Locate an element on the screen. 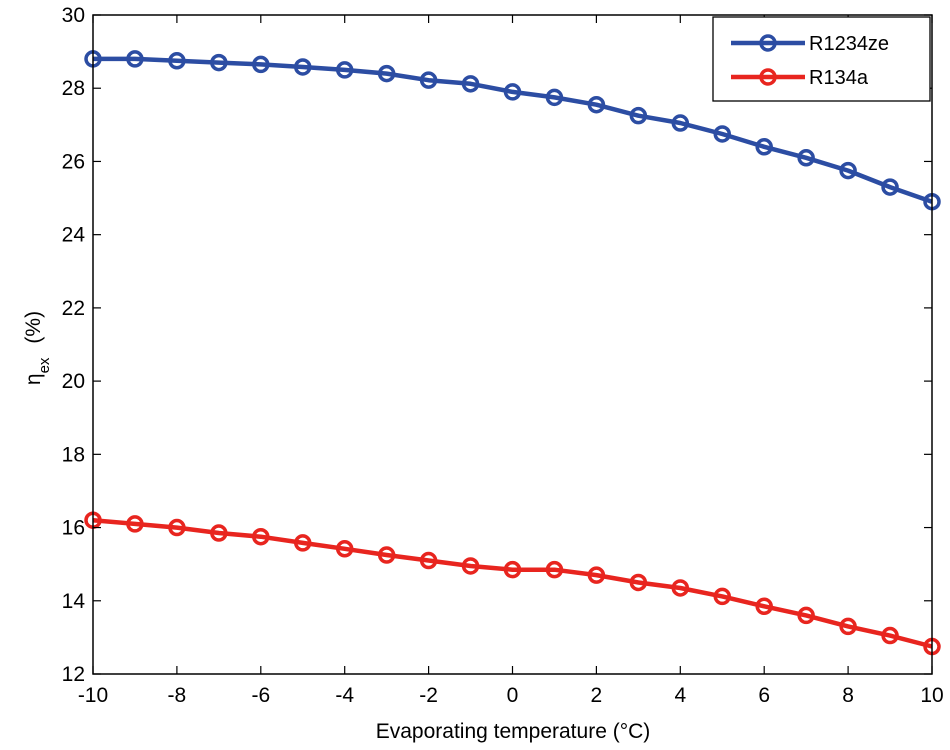  y-tick-label: 26 is located at coordinates (73, 161).